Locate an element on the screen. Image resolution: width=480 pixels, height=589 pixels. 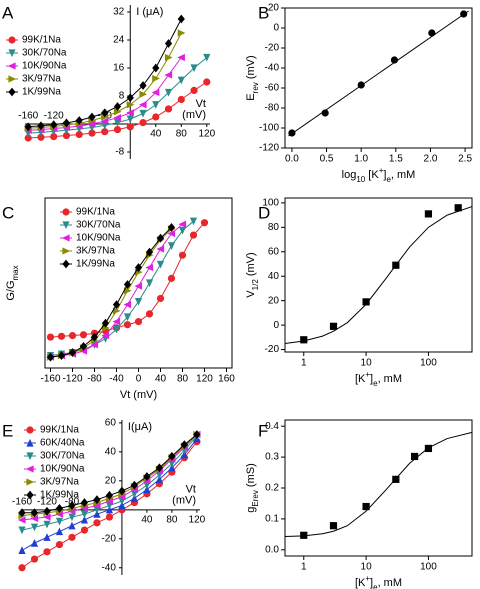
label-part: e is located at coordinates (388, 179).